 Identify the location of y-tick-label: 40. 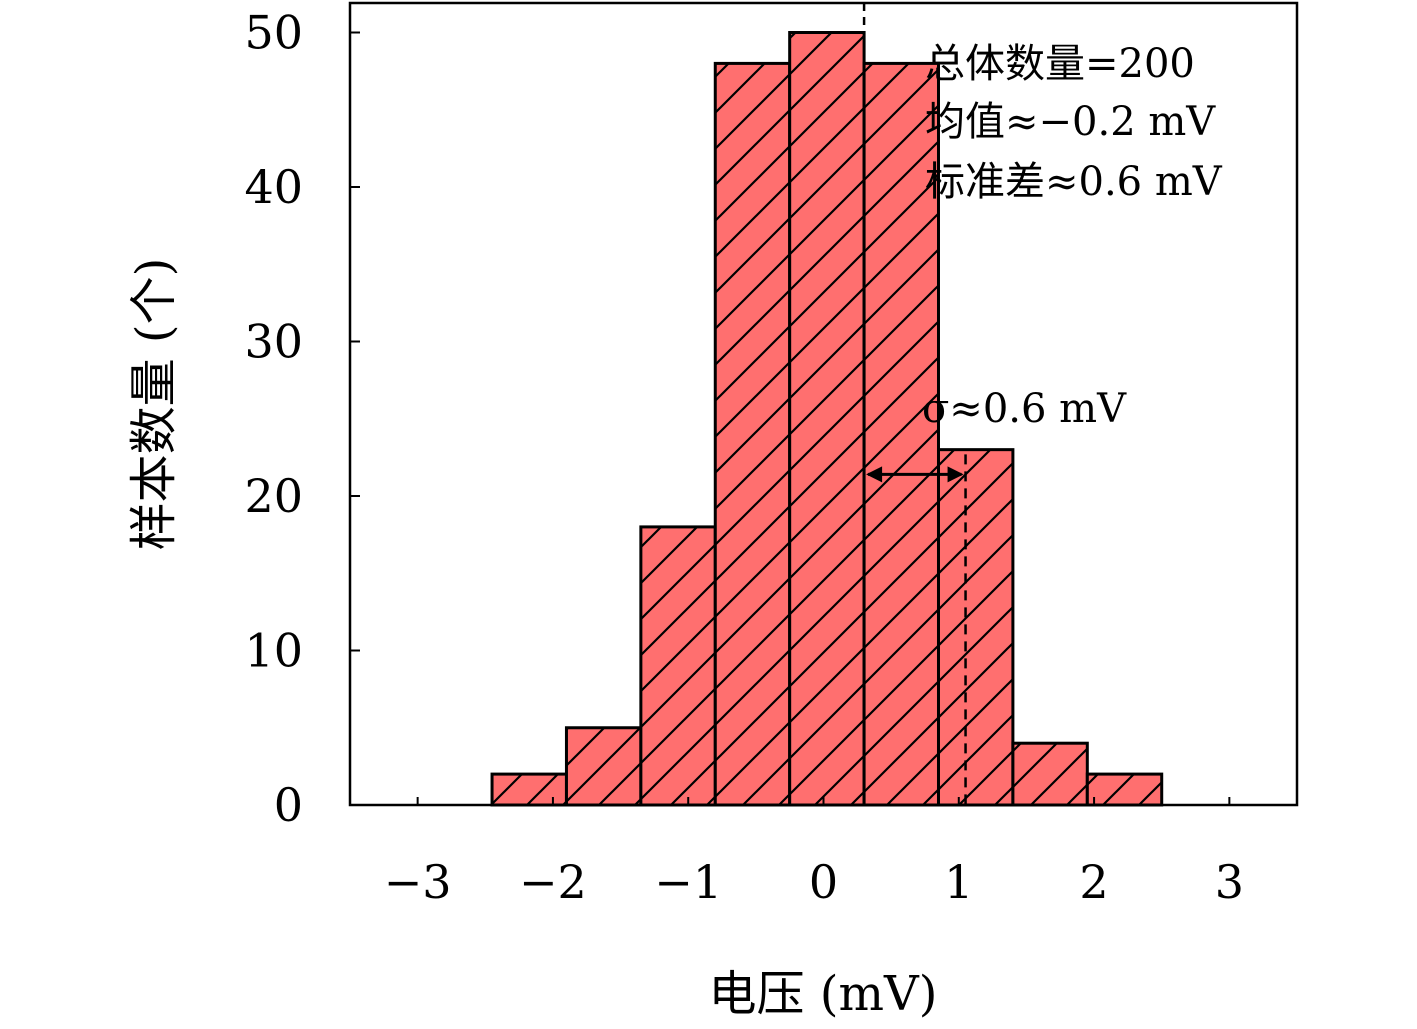
(273, 187).